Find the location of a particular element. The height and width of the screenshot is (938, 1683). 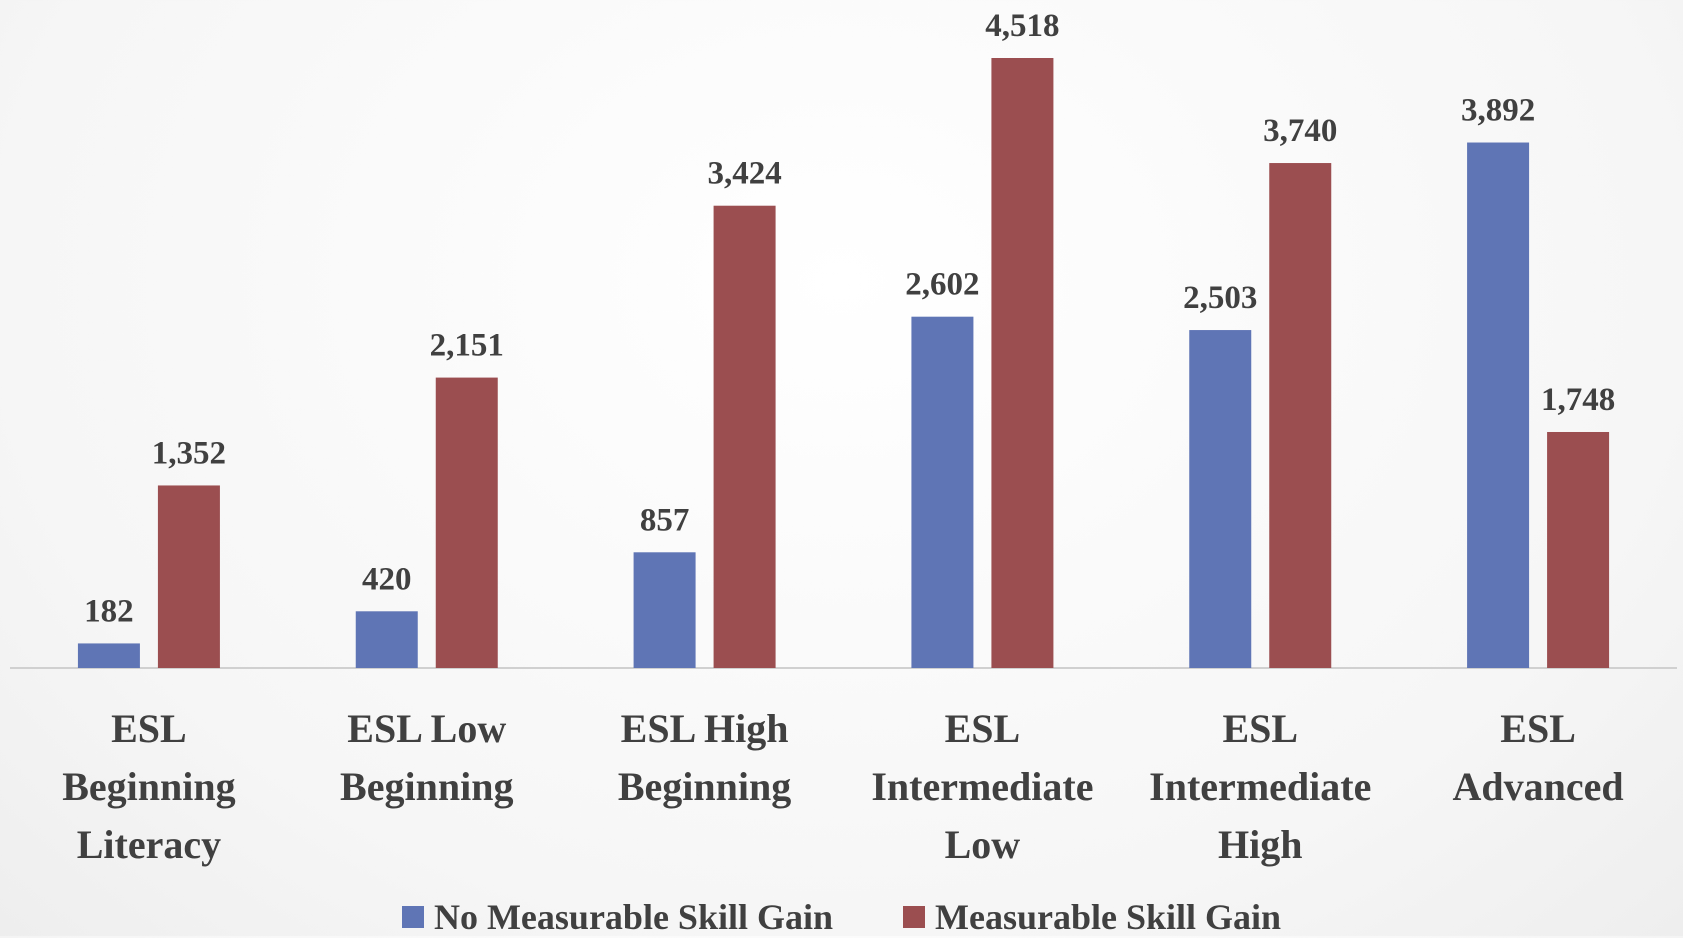

data-label: 4,518 is located at coordinates (1022, 26).